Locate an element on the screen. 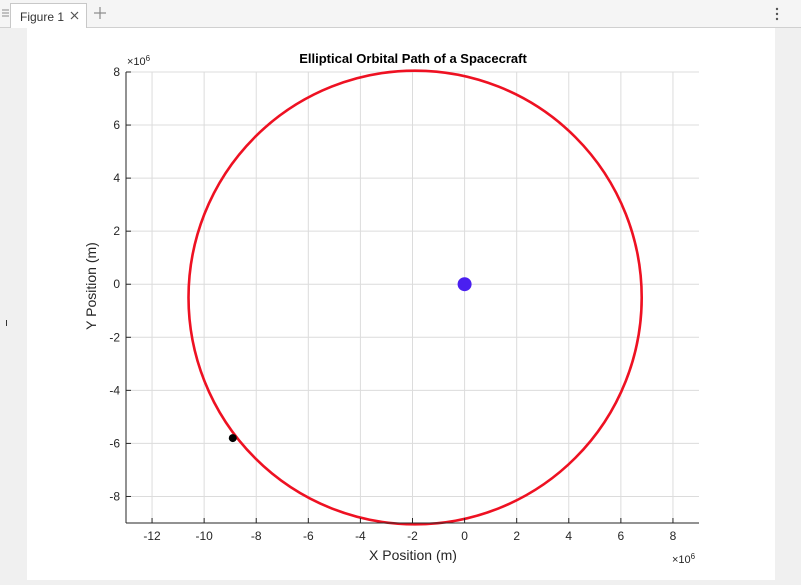  x-exponent-label: ×10⁶ is located at coordinates (684, 559).